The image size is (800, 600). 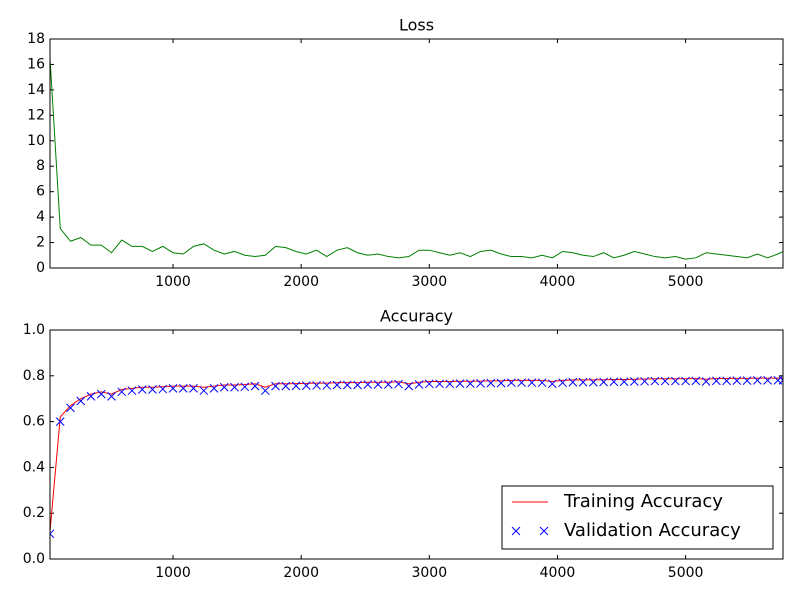 I want to click on y-tick-label: 14, so click(x=36, y=90).